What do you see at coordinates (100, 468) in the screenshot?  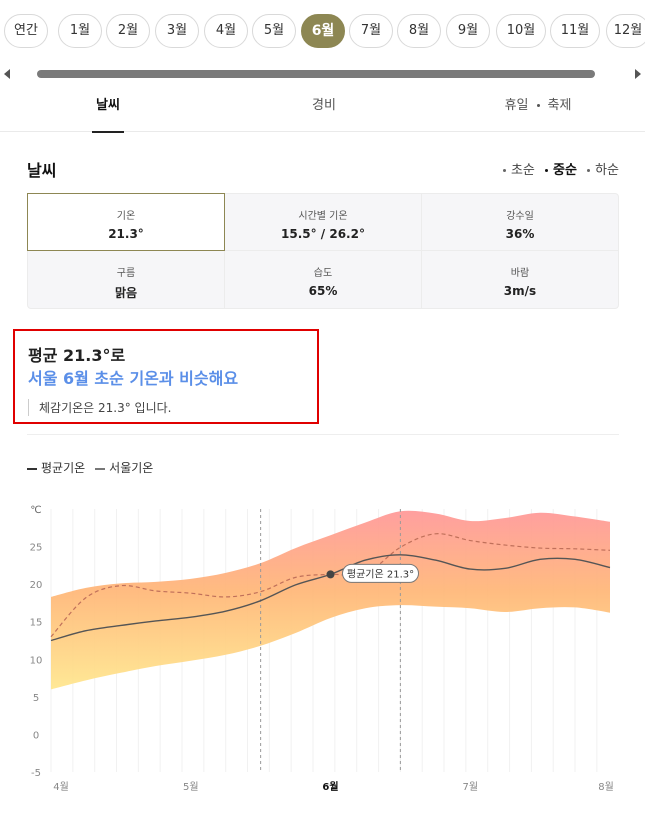 I see `legend-dashed-line-icon` at bounding box center [100, 468].